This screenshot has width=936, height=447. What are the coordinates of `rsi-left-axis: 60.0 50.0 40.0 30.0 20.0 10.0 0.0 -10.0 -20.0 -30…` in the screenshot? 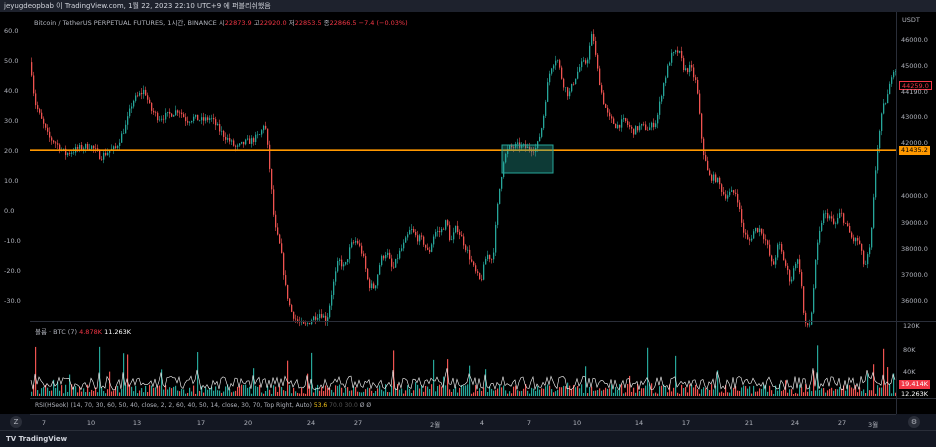 It's located at (15, 213).